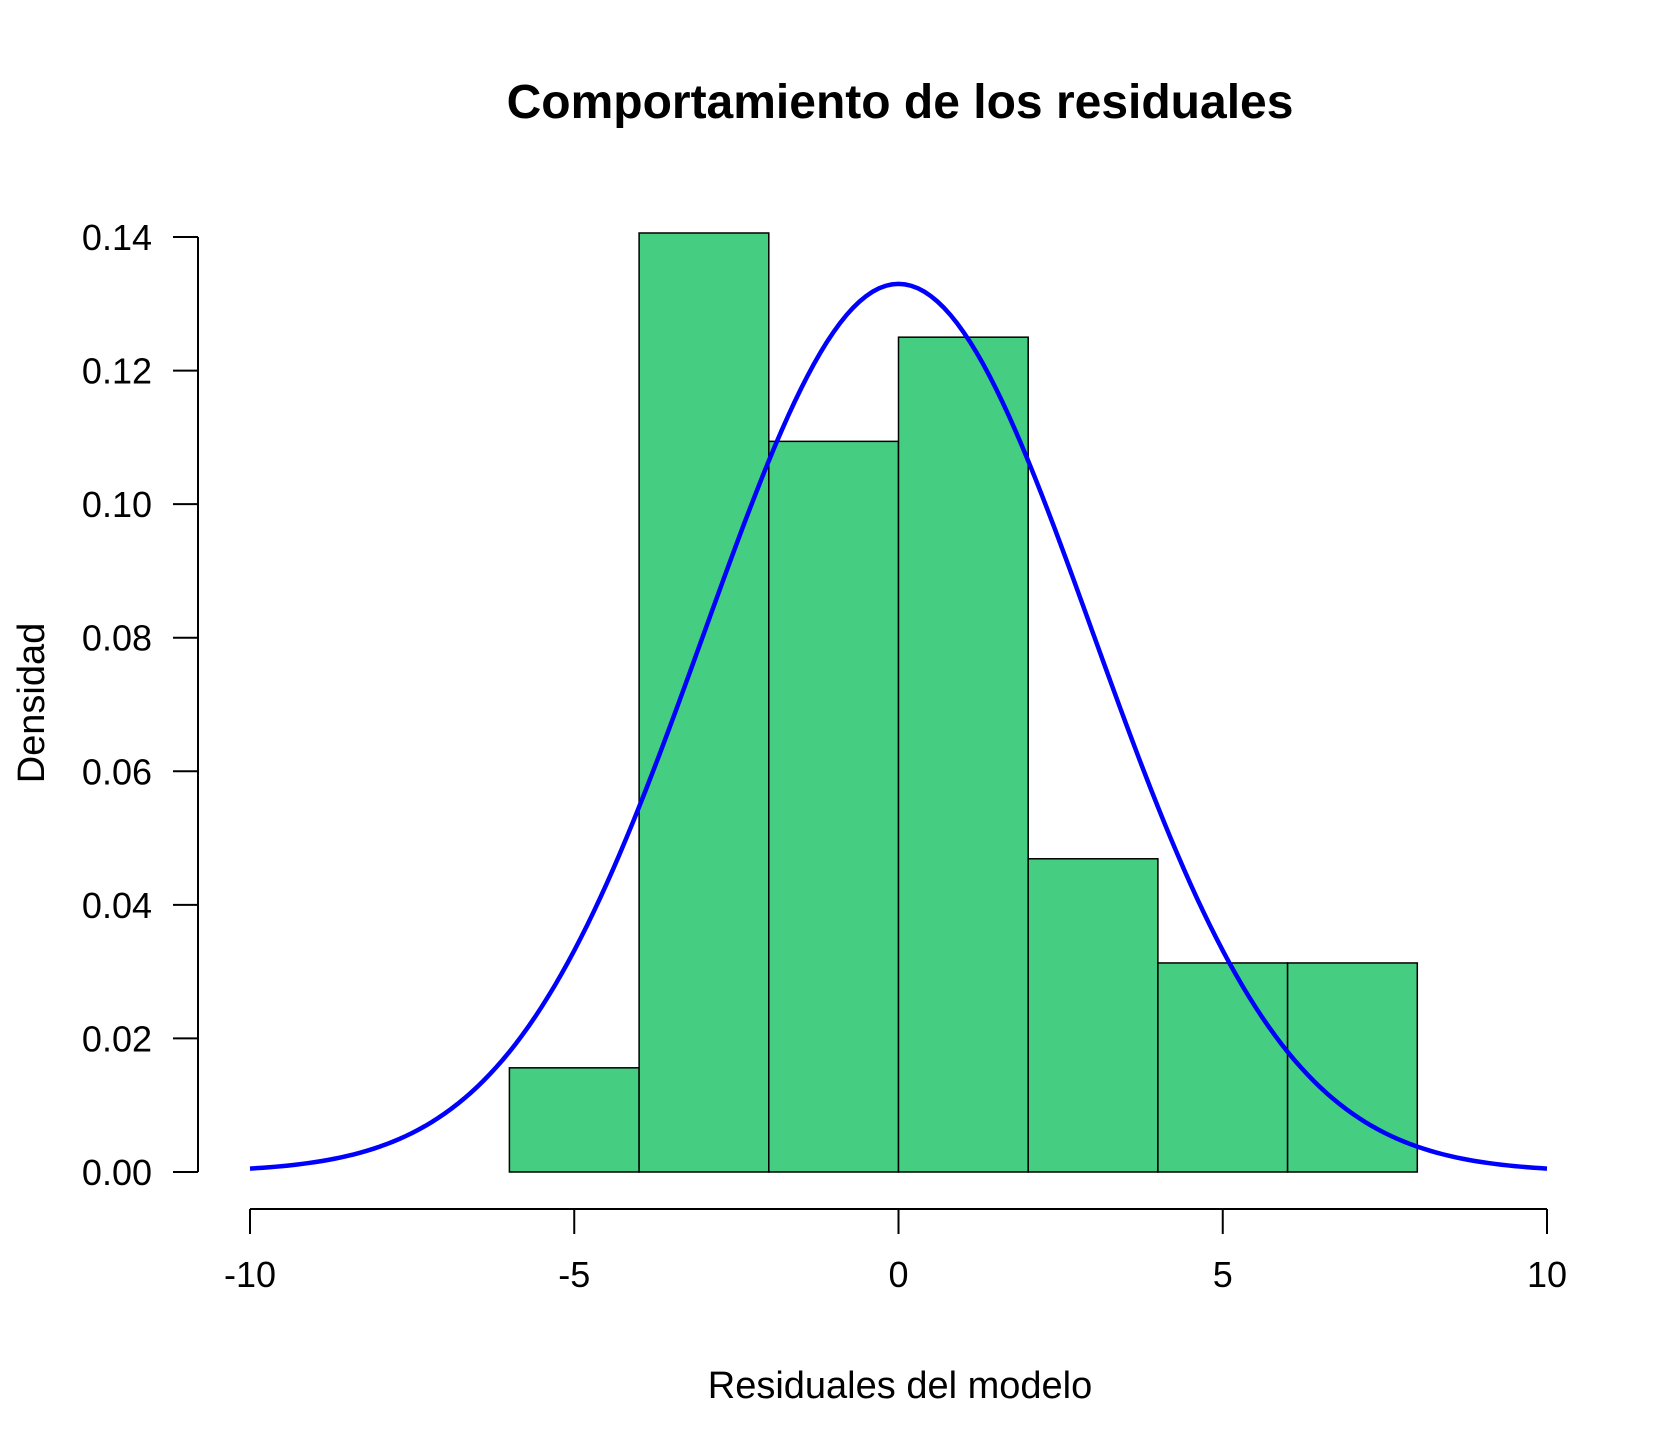  Describe the element at coordinates (895, 1251) in the screenshot. I see `x-axis: -10 -5 0 5 10` at that location.